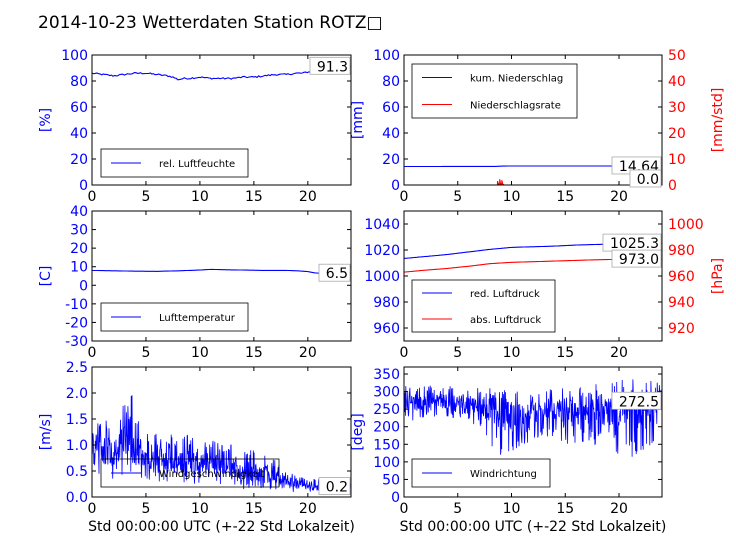  Describe the element at coordinates (382, 277) in the screenshot. I see `y-tick-label: 1000` at that location.